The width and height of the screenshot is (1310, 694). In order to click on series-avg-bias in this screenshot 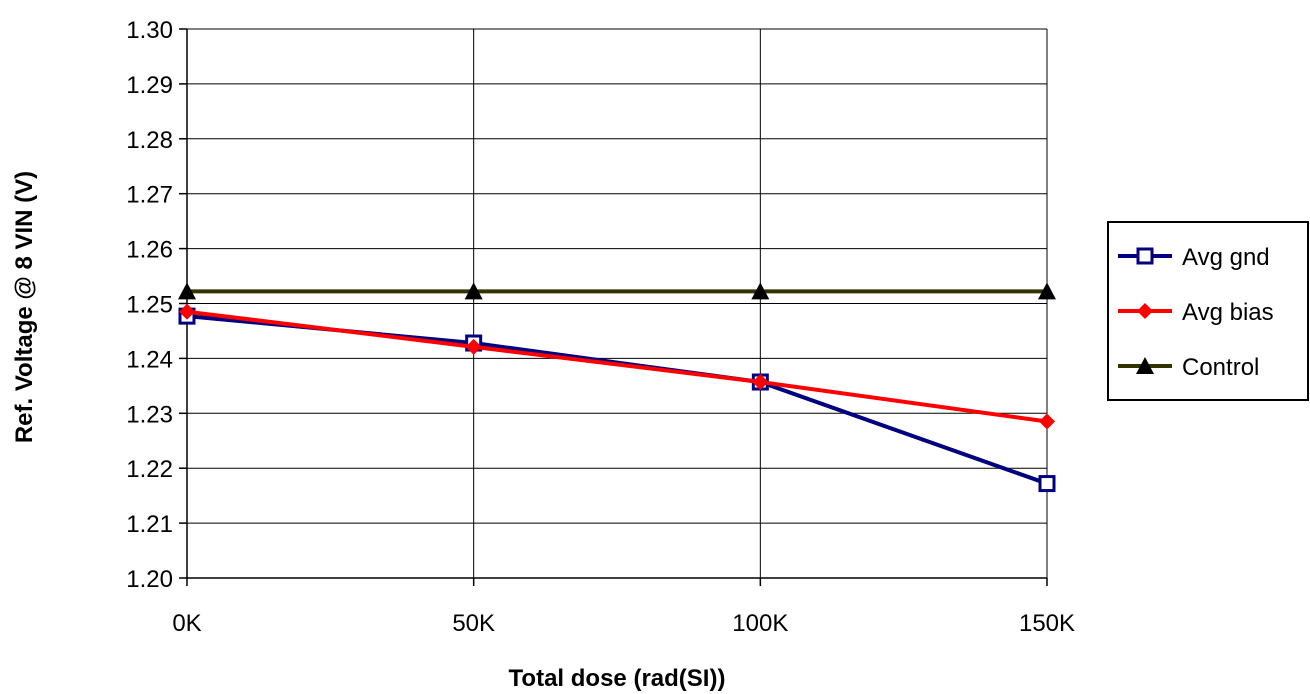, I will do `click(617, 366)`.